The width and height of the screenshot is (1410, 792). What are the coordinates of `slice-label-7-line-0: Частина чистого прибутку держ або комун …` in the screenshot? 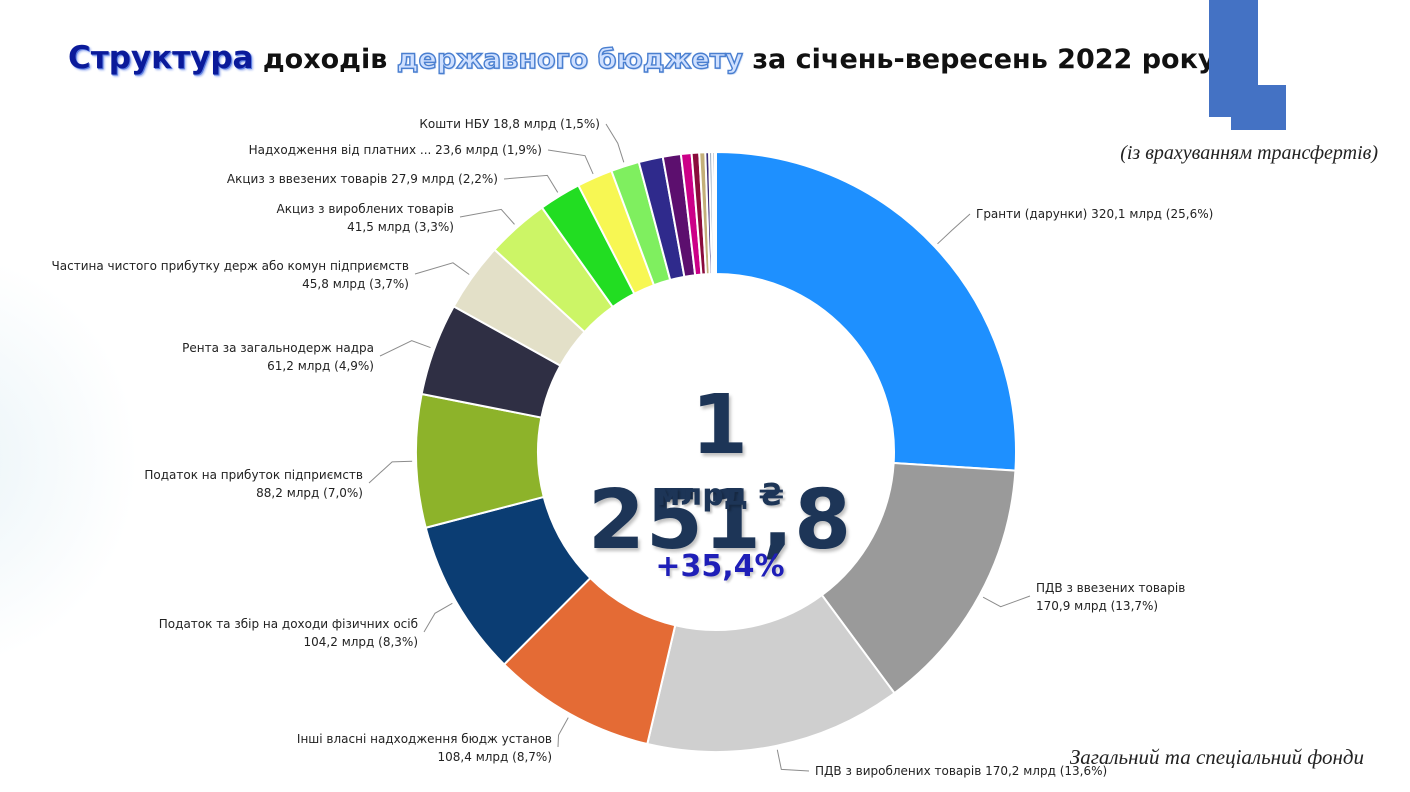 It's located at (230, 266).